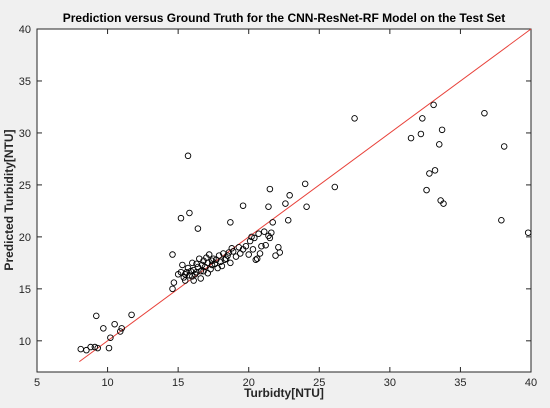  What do you see at coordinates (25, 186) in the screenshot?
I see `y-tick-label: 25` at bounding box center [25, 186].